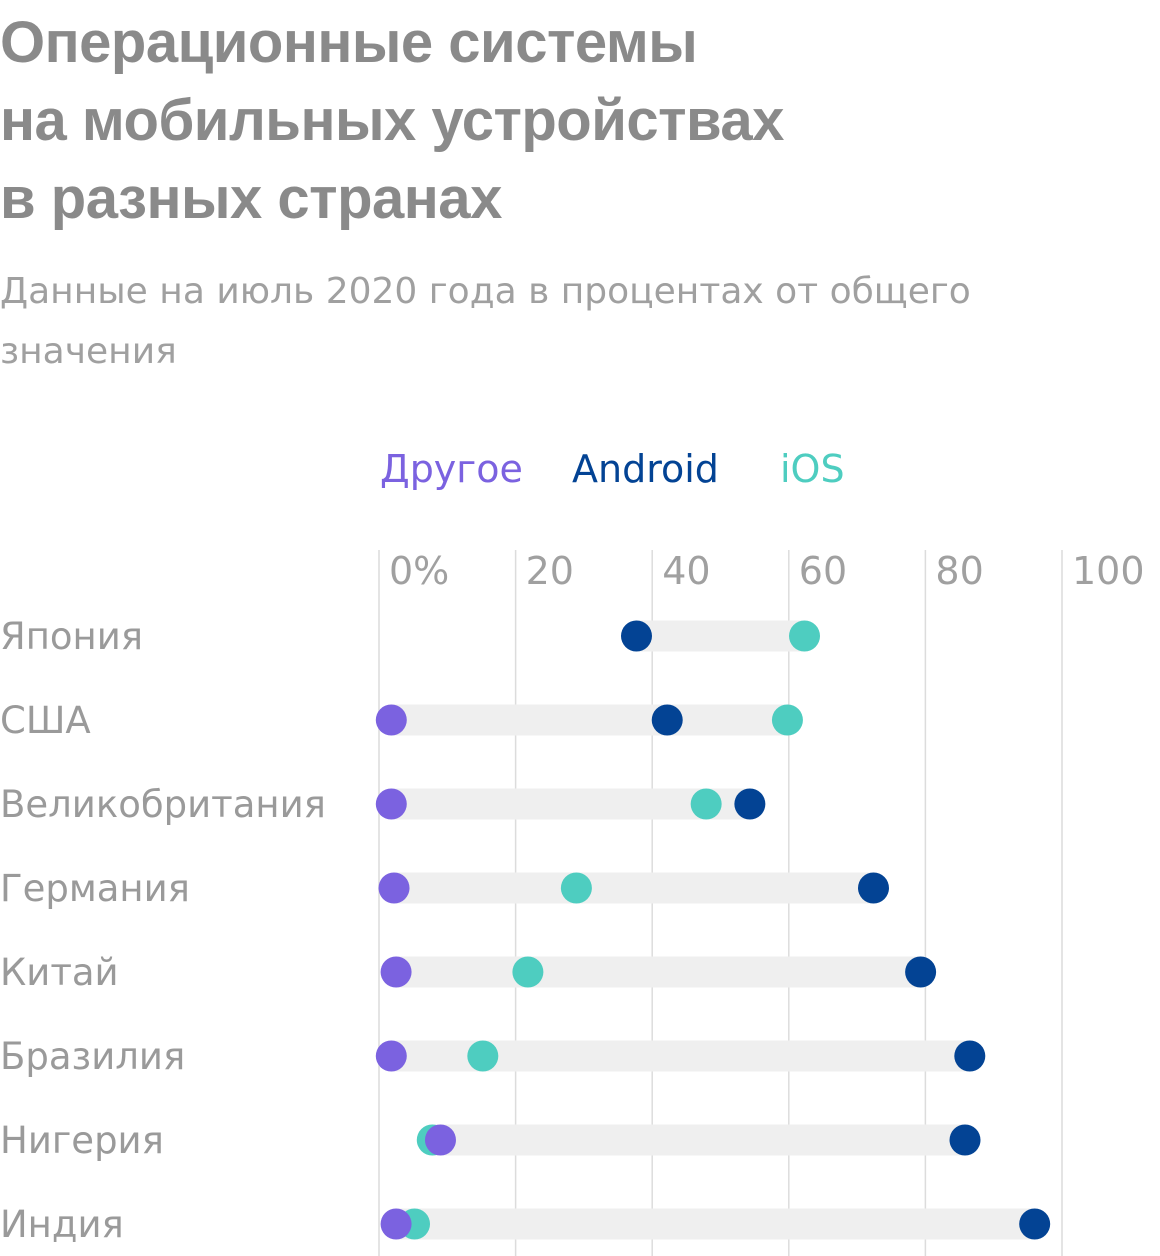  I want to click on category-label: Китай, so click(59, 972).